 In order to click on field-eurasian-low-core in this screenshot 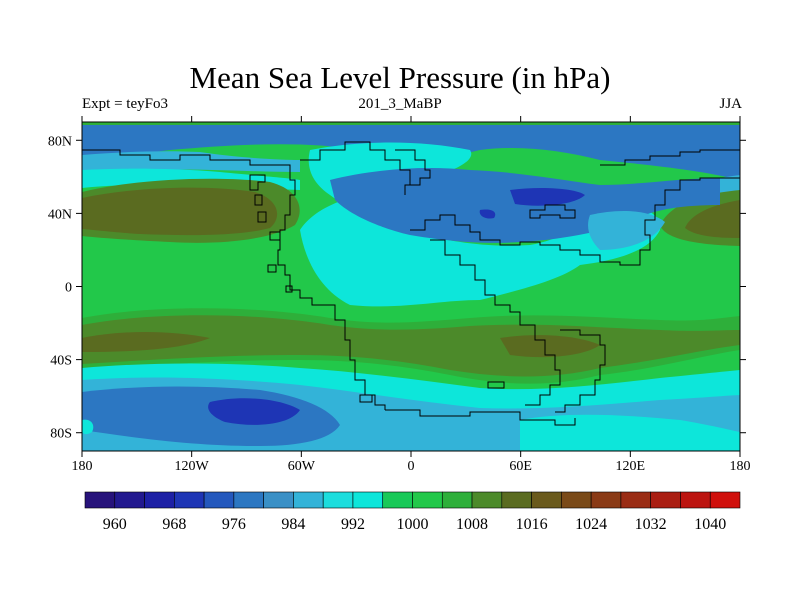, I will do `click(547, 196)`.